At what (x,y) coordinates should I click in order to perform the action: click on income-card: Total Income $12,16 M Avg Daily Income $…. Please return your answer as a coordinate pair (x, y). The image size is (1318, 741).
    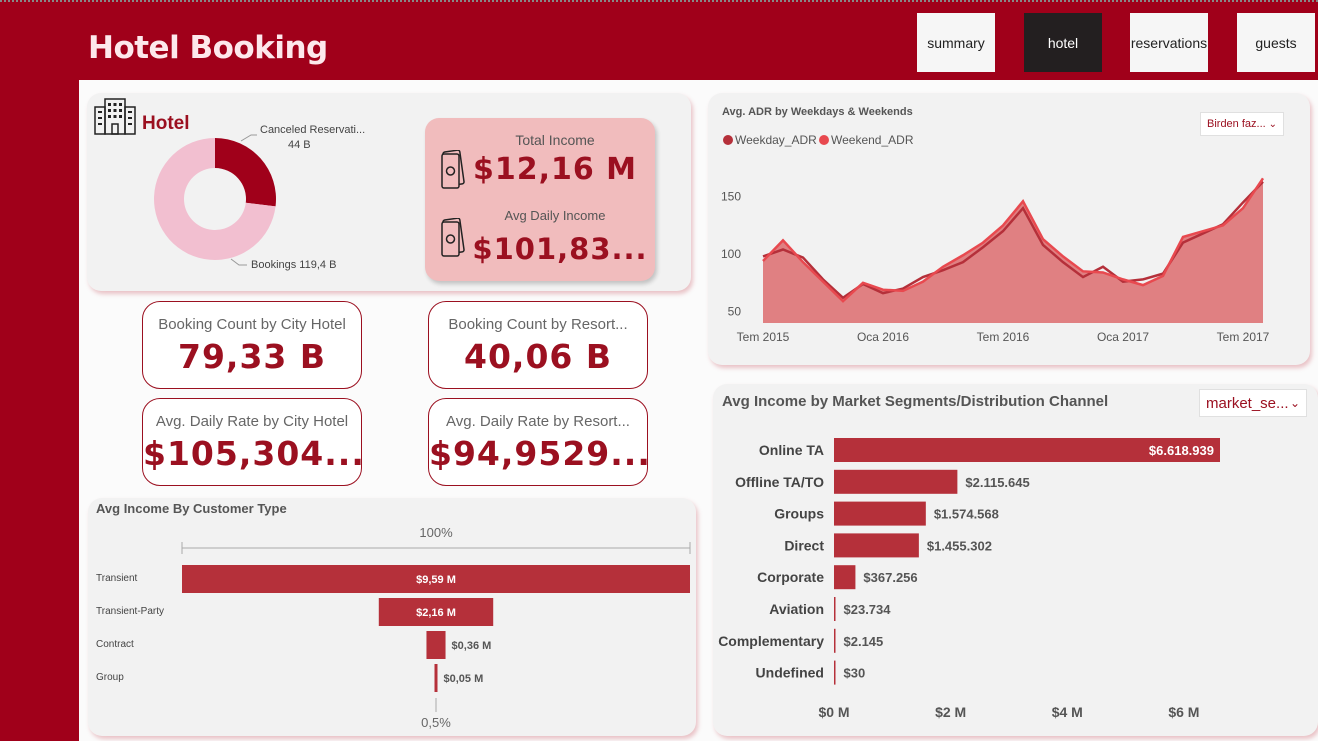
    Looking at the image, I should click on (540, 199).